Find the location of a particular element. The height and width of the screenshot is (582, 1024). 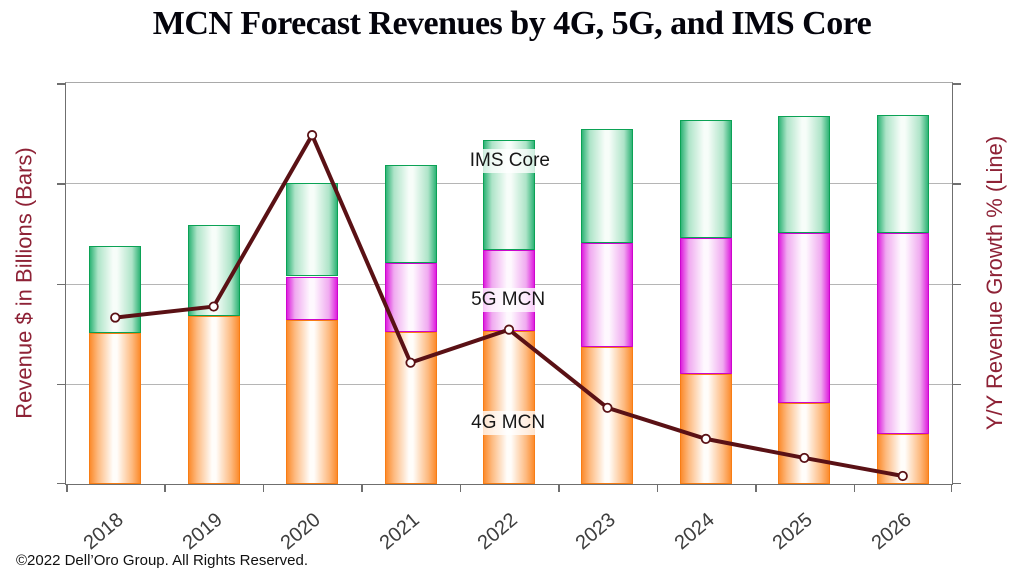

bar-segment-4g-mcn-2020 is located at coordinates (312, 401).